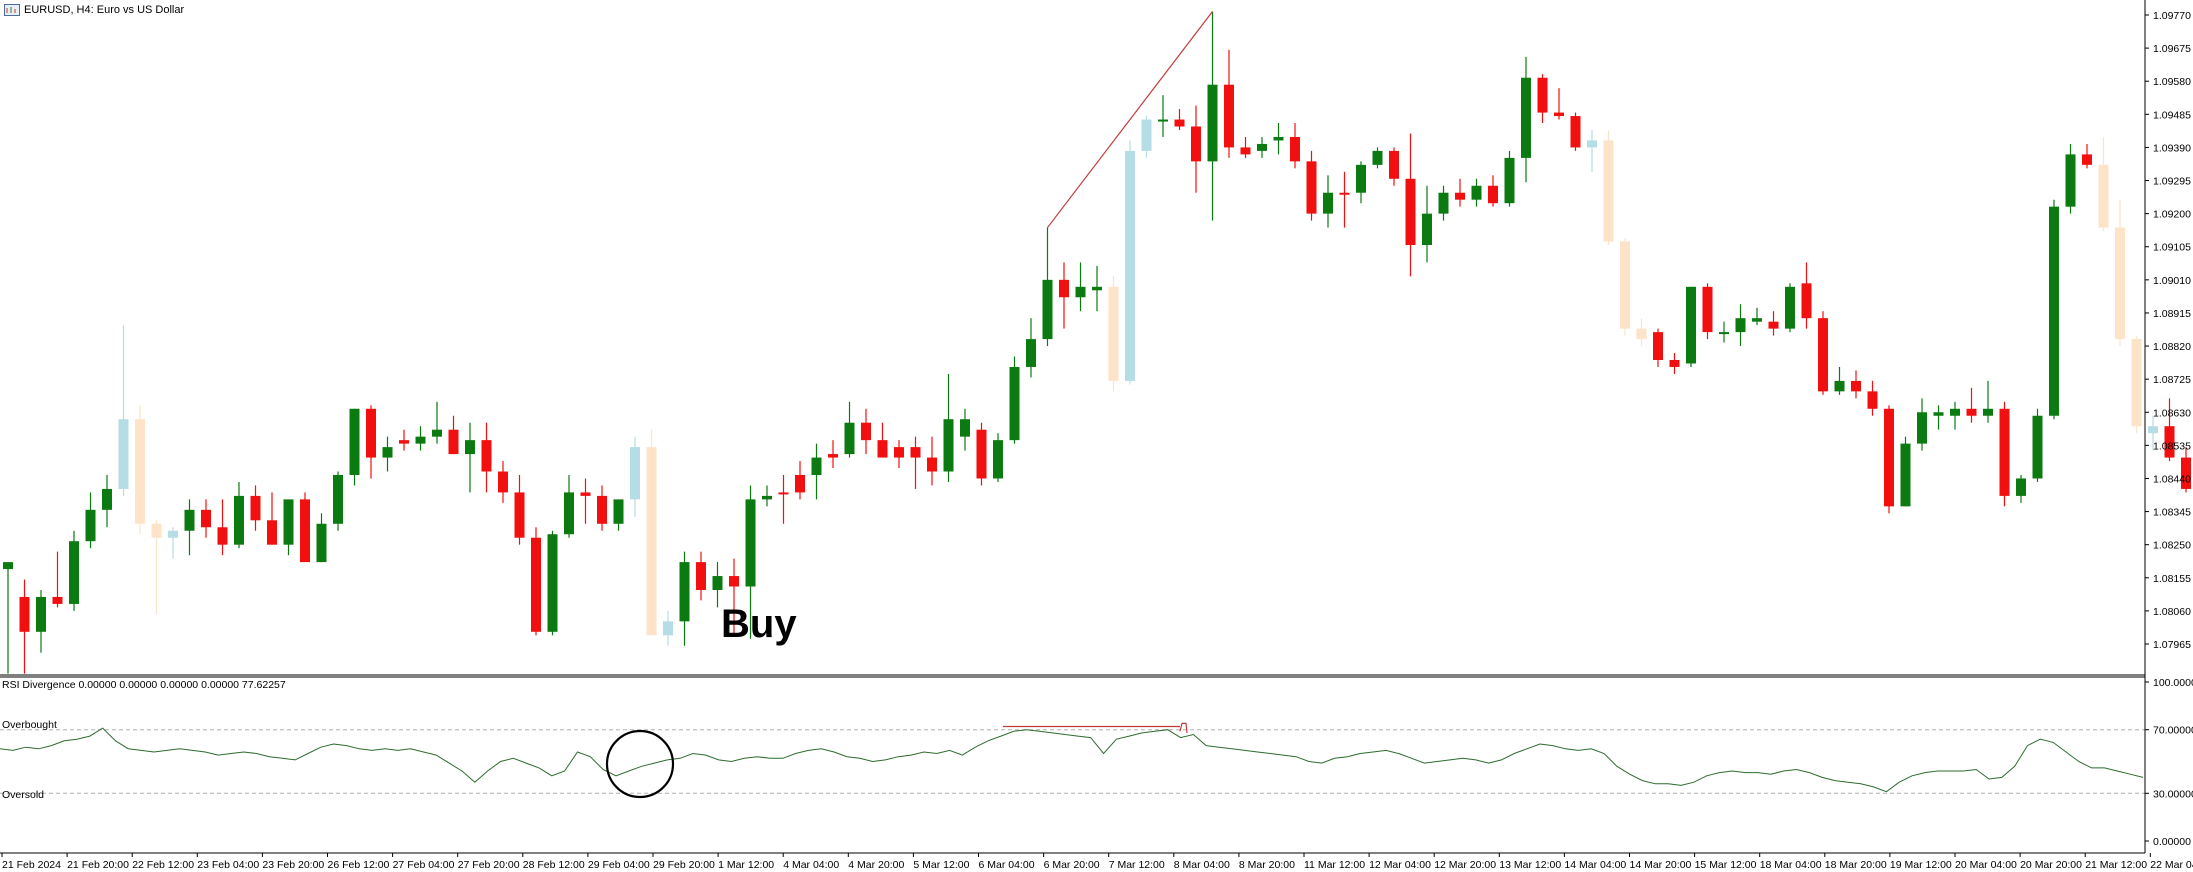 This screenshot has height=872, width=2193. Describe the element at coordinates (2173, 794) in the screenshot. I see `rsi-tick-label: 30.00000` at that location.